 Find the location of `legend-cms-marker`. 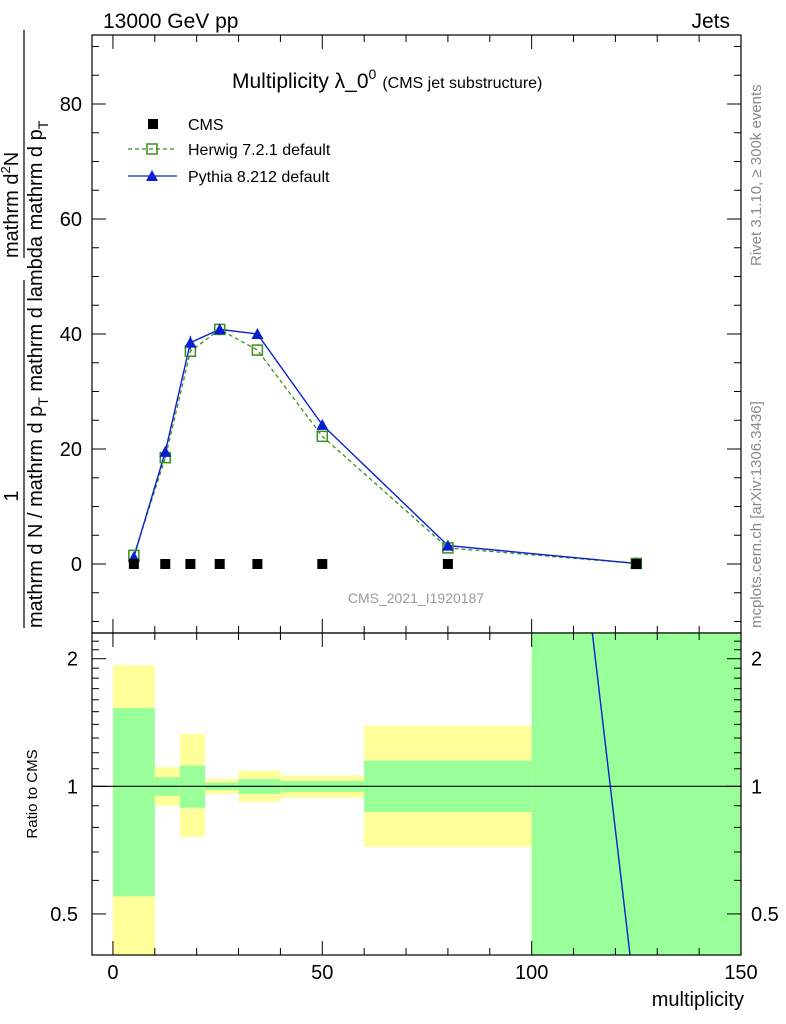

legend-cms-marker is located at coordinates (153, 124).